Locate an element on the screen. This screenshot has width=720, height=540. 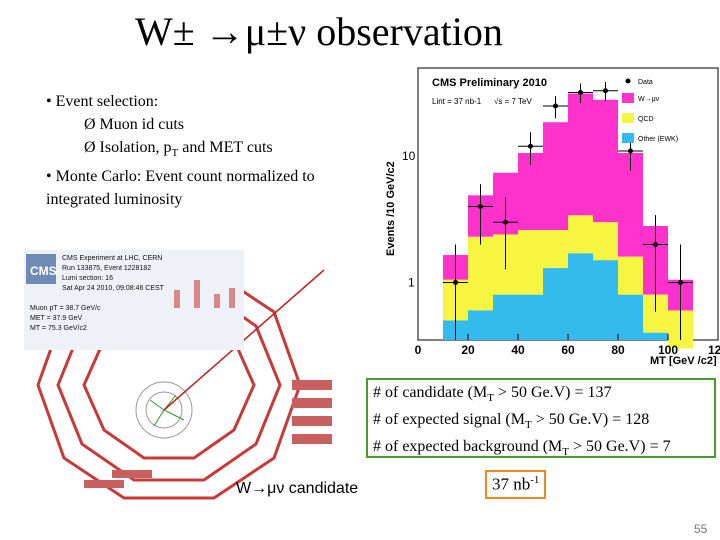
page-number: 55 is located at coordinates (701, 529).